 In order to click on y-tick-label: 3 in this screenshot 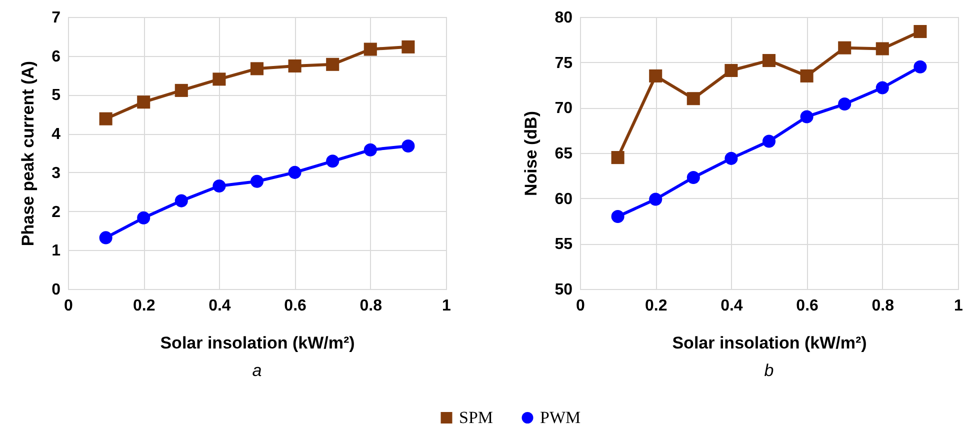, I will do `click(56, 173)`.